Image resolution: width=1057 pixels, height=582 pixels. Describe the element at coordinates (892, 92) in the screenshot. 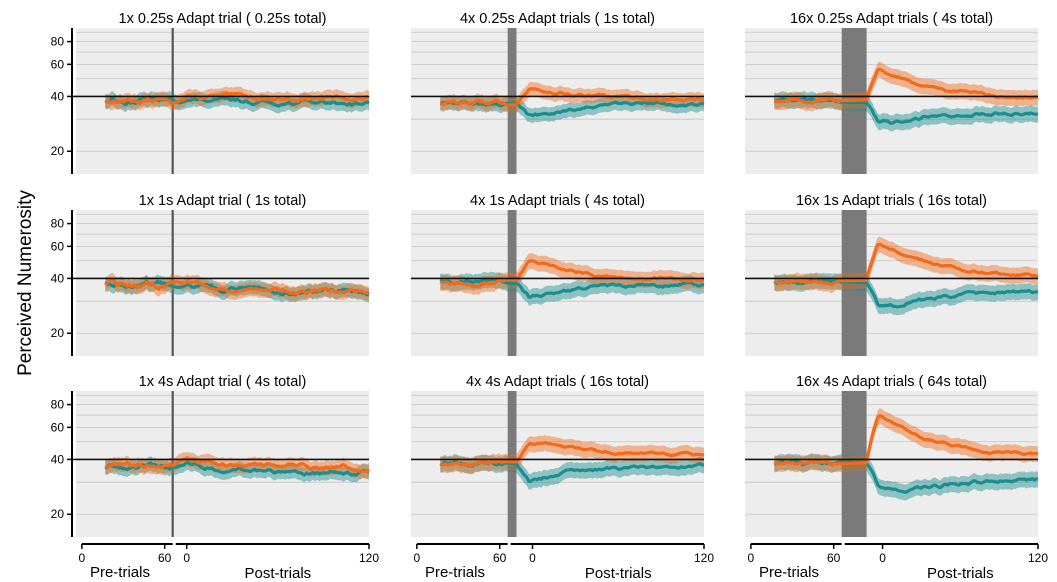

I see `chart-panel: 16x 0.25s Adapt trials ( 4s total)` at that location.